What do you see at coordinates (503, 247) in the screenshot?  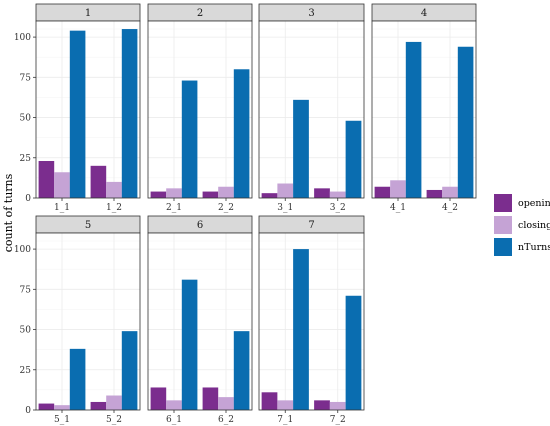 I see `legend-swatch-nTurns` at bounding box center [503, 247].